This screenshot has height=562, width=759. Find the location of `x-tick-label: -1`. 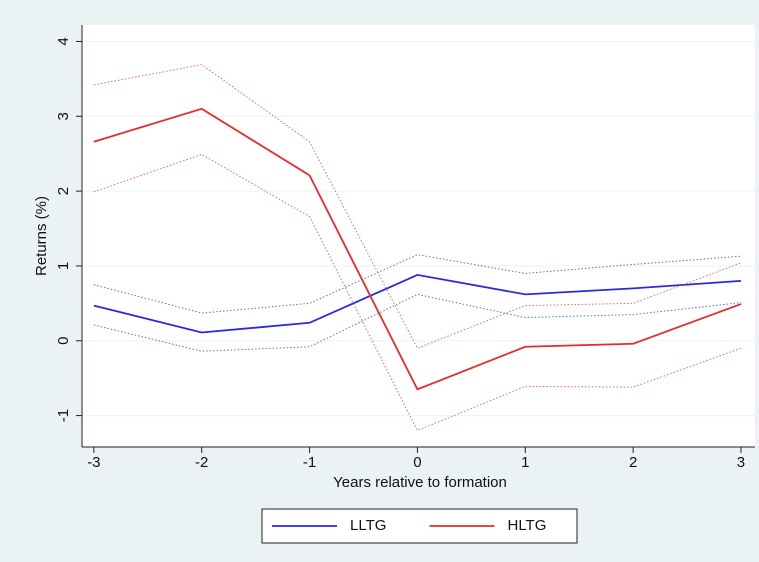

x-tick-label: -1 is located at coordinates (309, 462).